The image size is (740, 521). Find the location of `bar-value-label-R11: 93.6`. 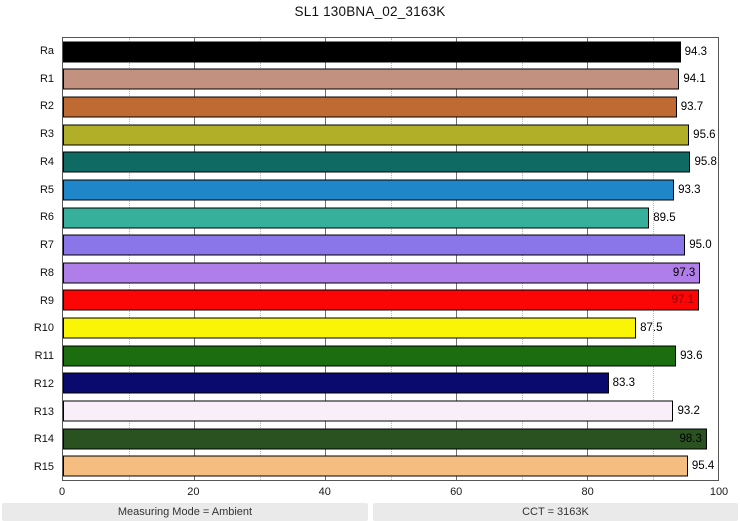

bar-value-label-R11: 93.6 is located at coordinates (691, 355).